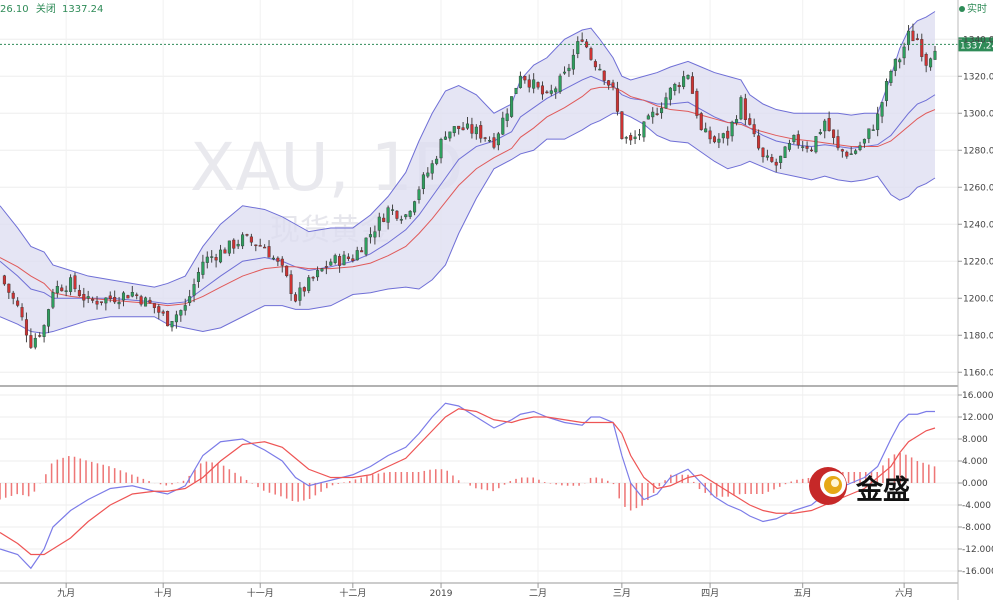 The height and width of the screenshot is (600, 993). What do you see at coordinates (51, 7) in the screenshot?
I see `ohlc-header: 26.10 关闭 1337.24` at bounding box center [51, 7].